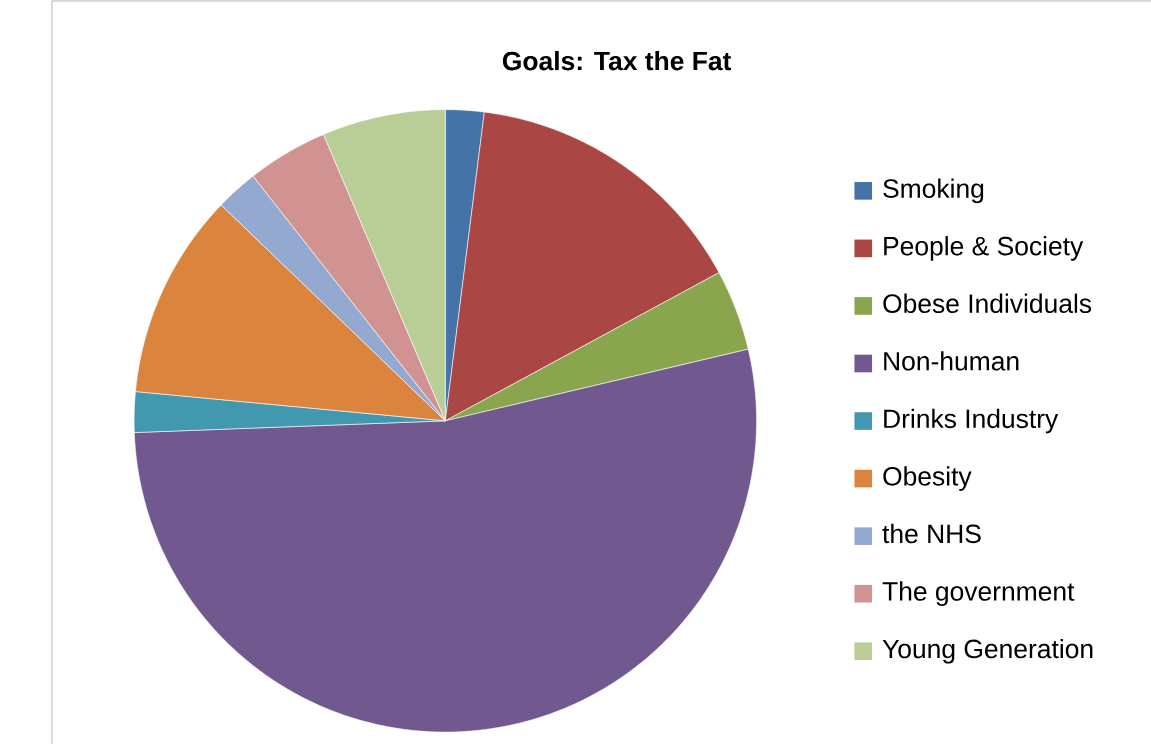 The width and height of the screenshot is (1151, 744). Describe the element at coordinates (933, 191) in the screenshot. I see `legend-label: Smoking` at that location.